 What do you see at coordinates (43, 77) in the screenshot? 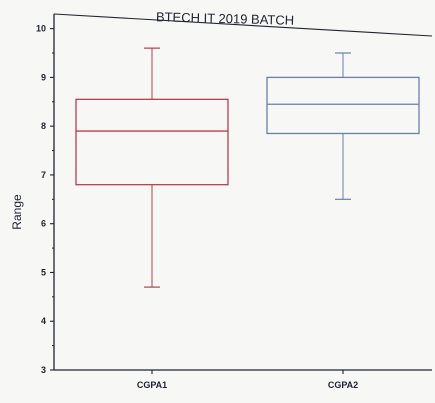
I see `y-tick-label: 9` at bounding box center [43, 77].